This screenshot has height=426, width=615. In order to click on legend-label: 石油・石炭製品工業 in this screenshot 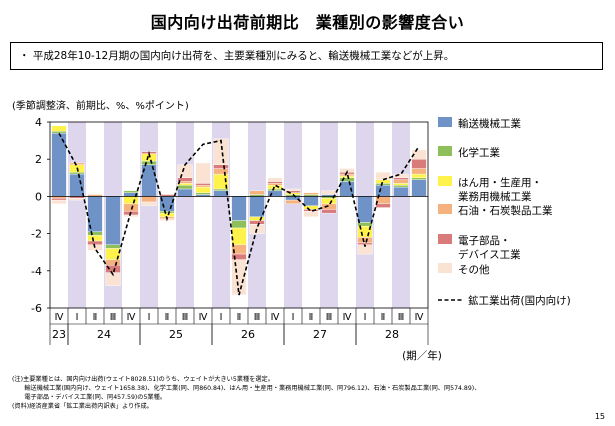, I will do `click(505, 210)`.